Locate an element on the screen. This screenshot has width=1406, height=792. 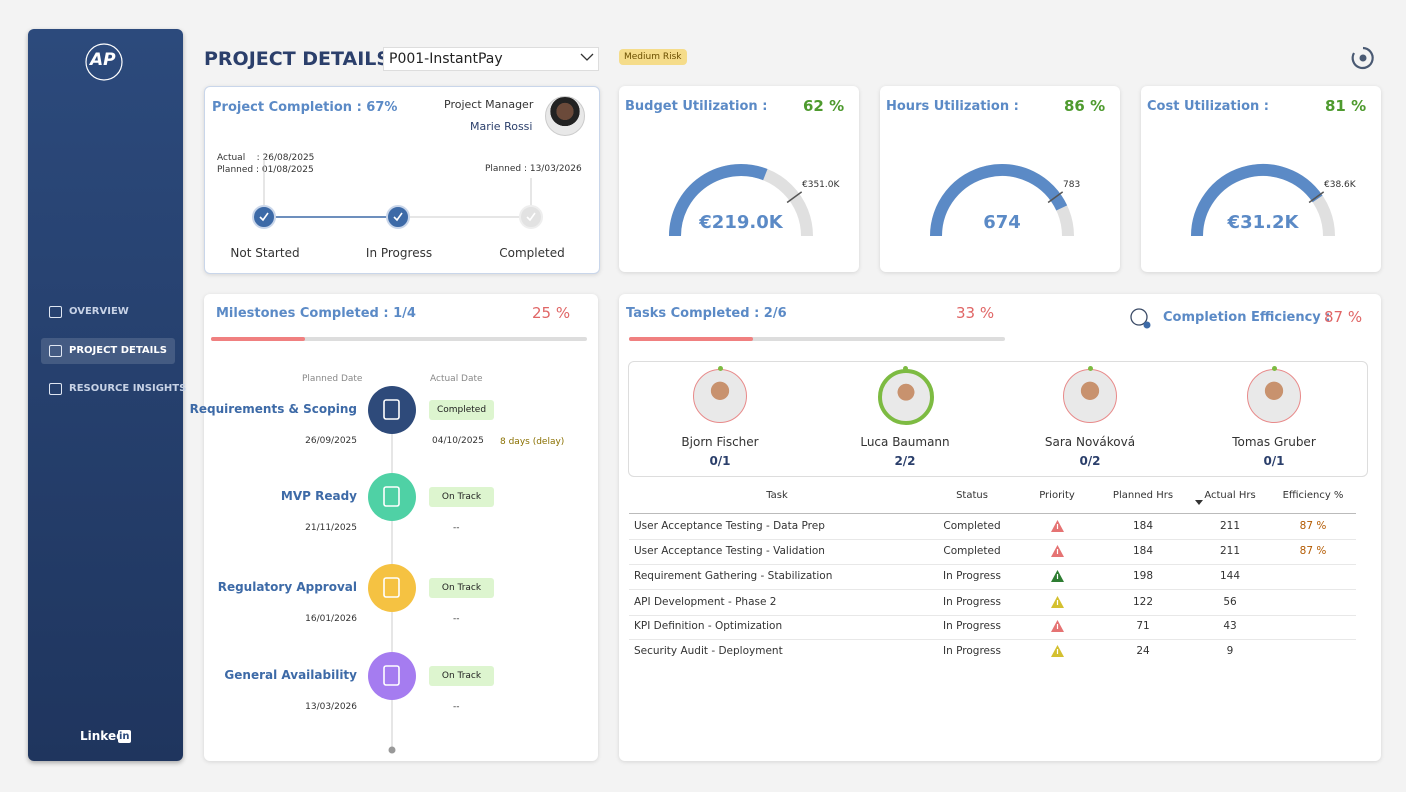
cell: 198 is located at coordinates (1143, 576).